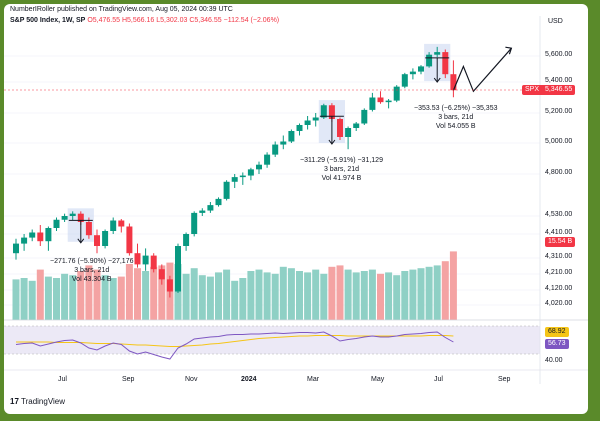 This screenshot has height=421, width=600. What do you see at coordinates (456, 117) in the screenshot?
I see `measure-3-bars: 3 bars, 21d` at bounding box center [456, 117].